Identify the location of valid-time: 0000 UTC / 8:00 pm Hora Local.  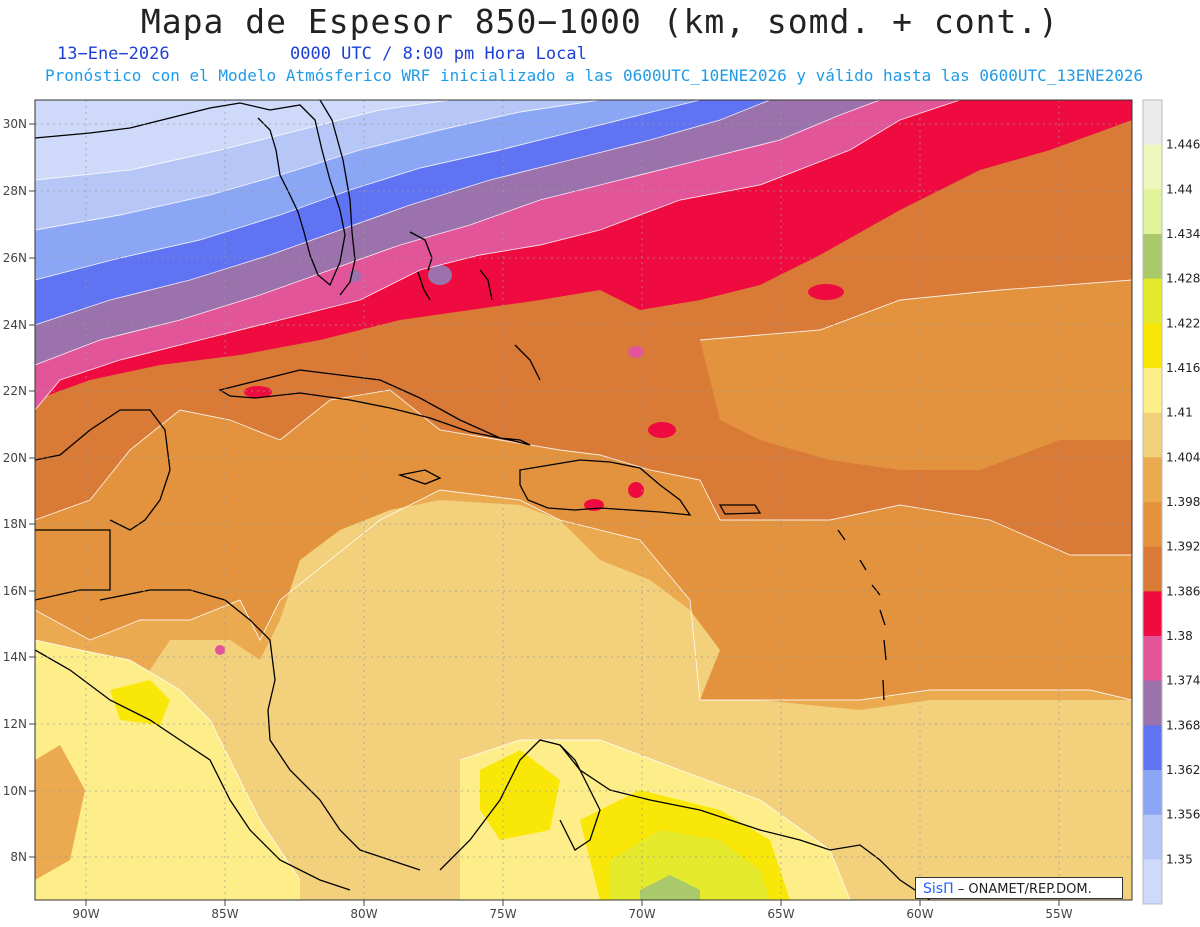
(438, 54).